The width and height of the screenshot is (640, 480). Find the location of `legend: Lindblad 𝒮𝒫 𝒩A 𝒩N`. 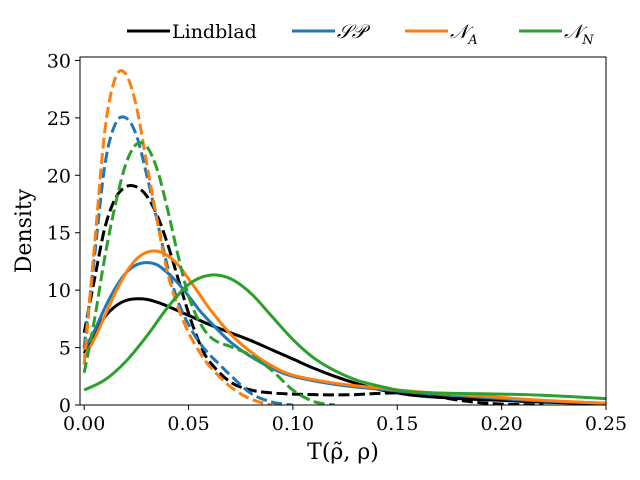

legend: Lindblad 𝒮𝒫 𝒩A 𝒩N is located at coordinates (360, 34).